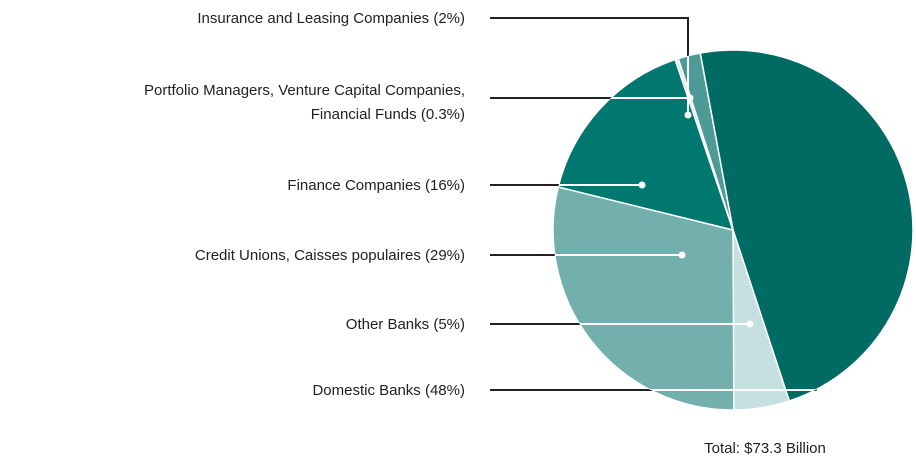 Image resolution: width=916 pixels, height=461 pixels. What do you see at coordinates (388, 390) in the screenshot?
I see `slice-label: Domestic Banks (48%)` at bounding box center [388, 390].